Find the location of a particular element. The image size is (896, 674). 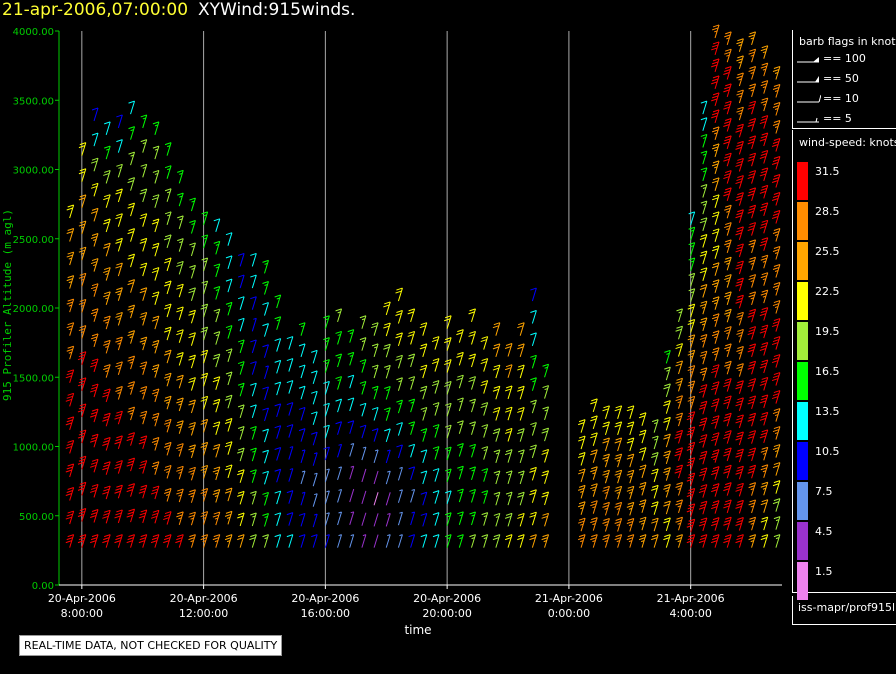

speed-legend-title: wind-speed: knots is located at coordinates (847, 142).